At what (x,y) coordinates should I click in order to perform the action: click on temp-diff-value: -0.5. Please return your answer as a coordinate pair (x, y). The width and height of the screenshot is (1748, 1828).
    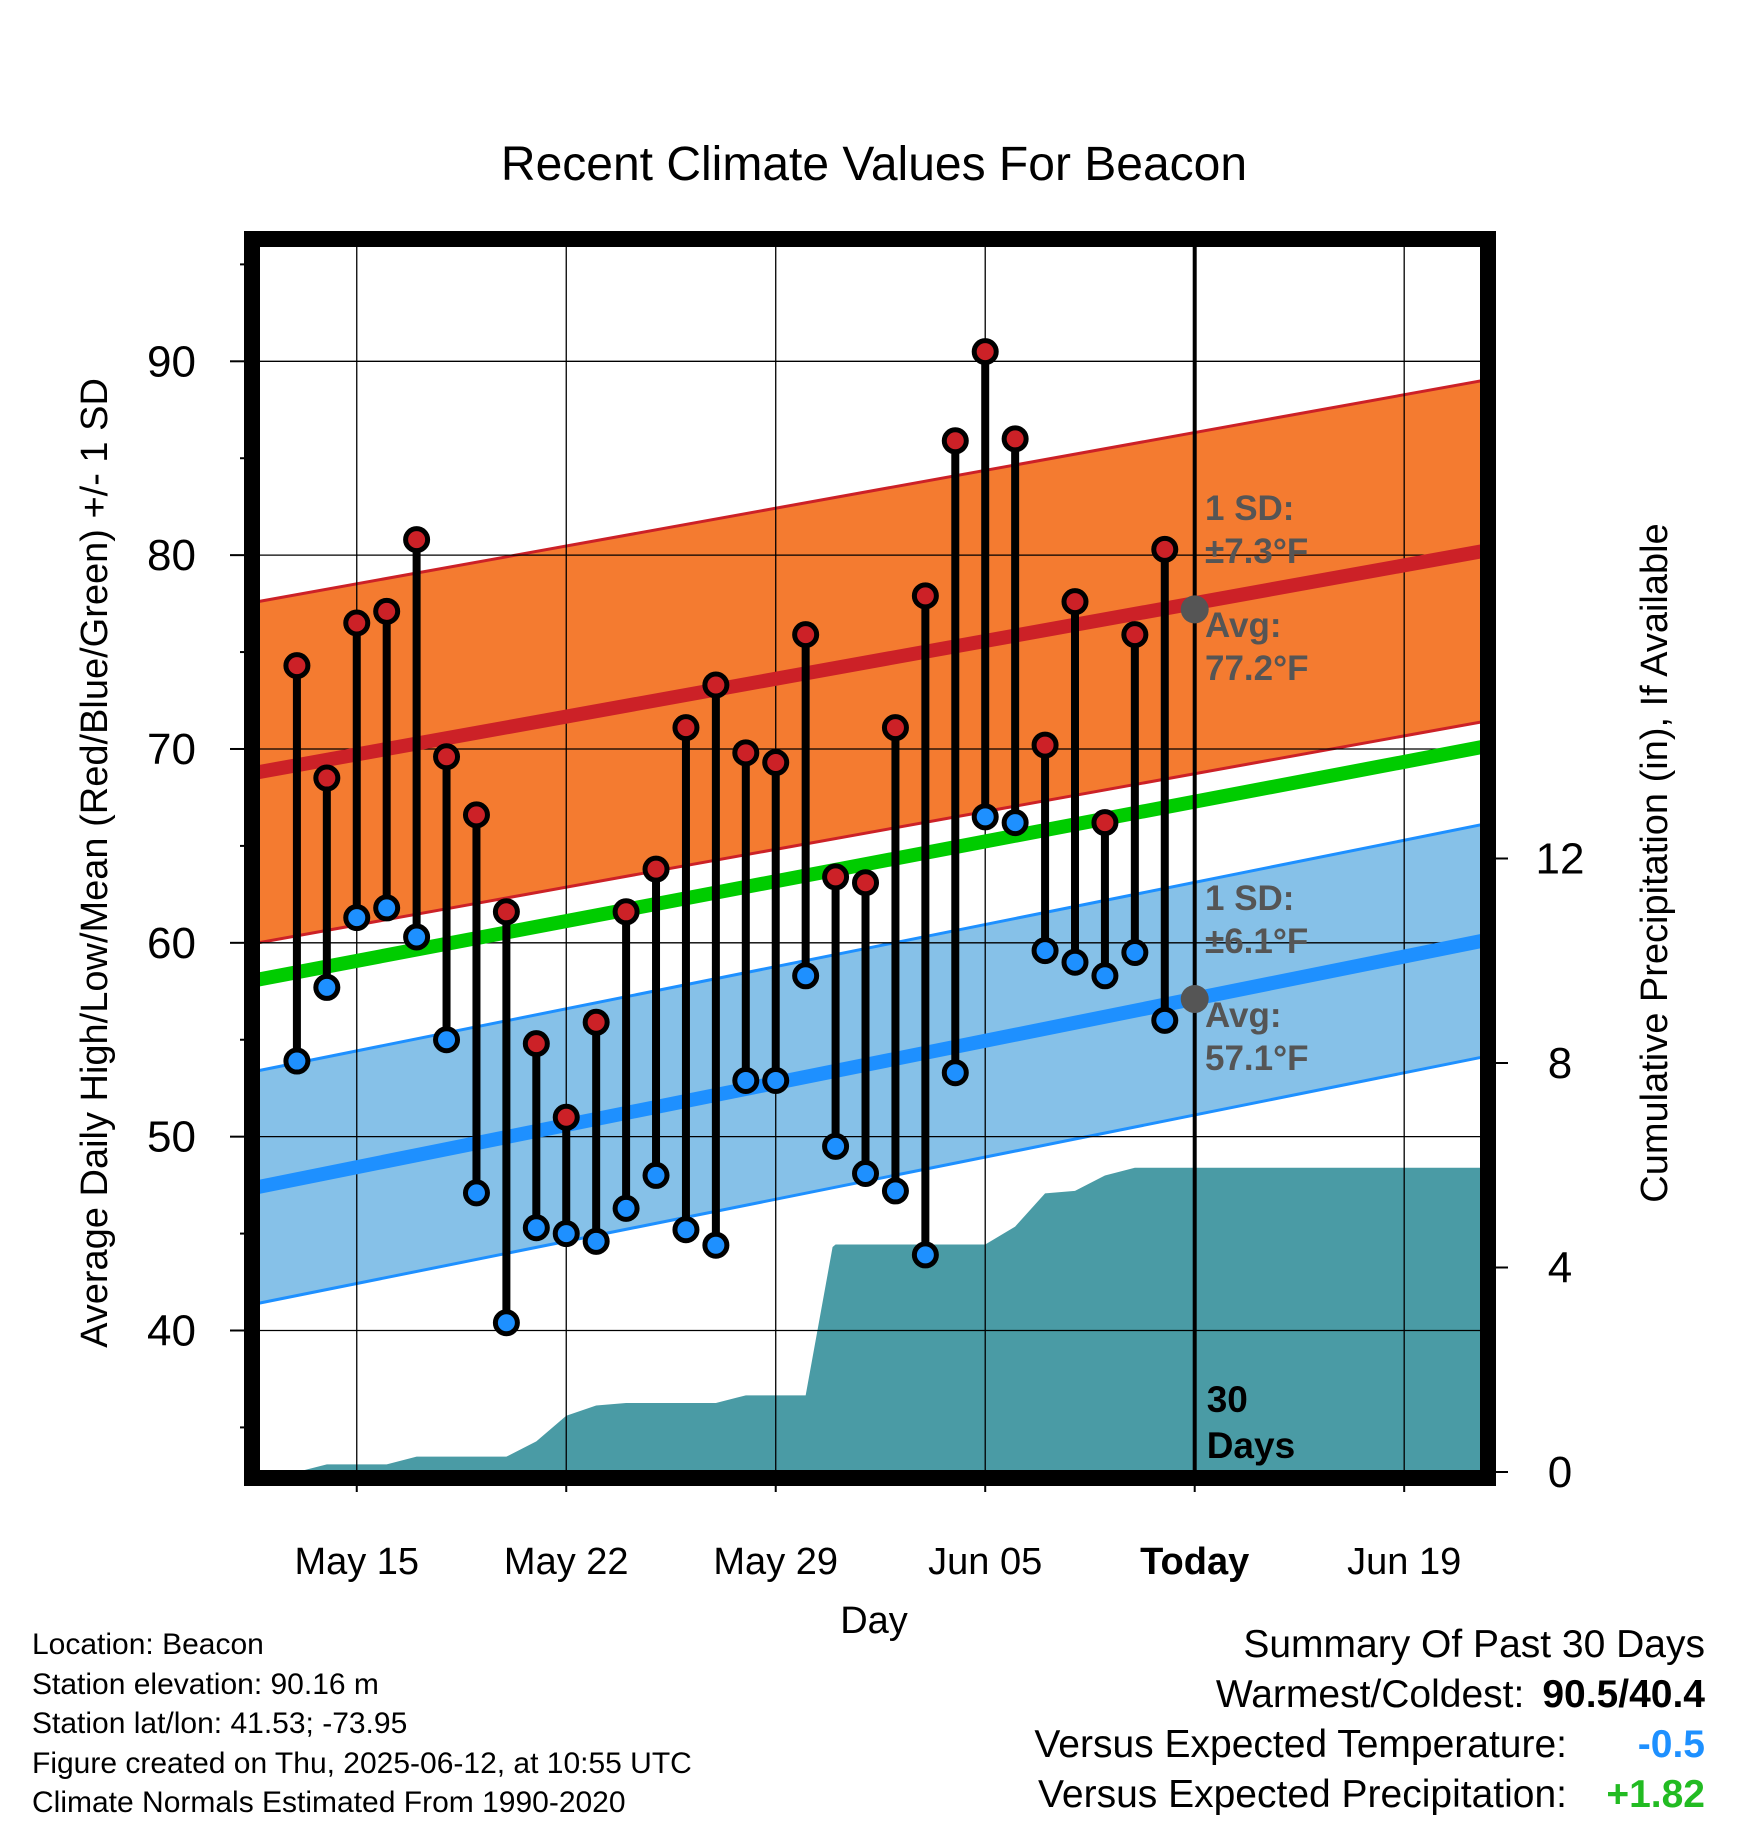
    Looking at the image, I should click on (1671, 1744).